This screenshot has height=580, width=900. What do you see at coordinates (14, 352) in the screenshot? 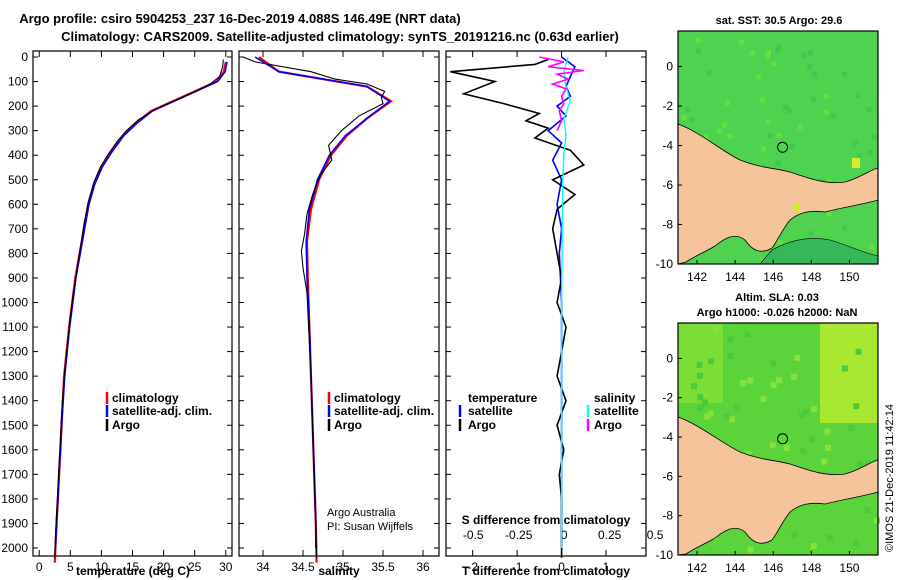
I see `pressure-tick-label: 1200` at bounding box center [14, 352].